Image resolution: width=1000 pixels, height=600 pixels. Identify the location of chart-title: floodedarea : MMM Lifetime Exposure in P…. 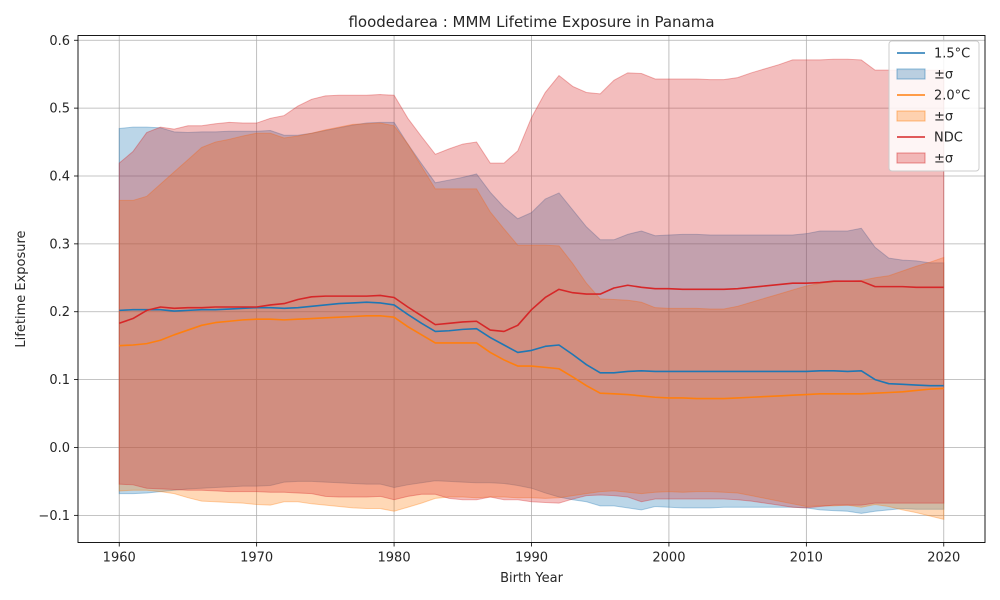
(531, 22).